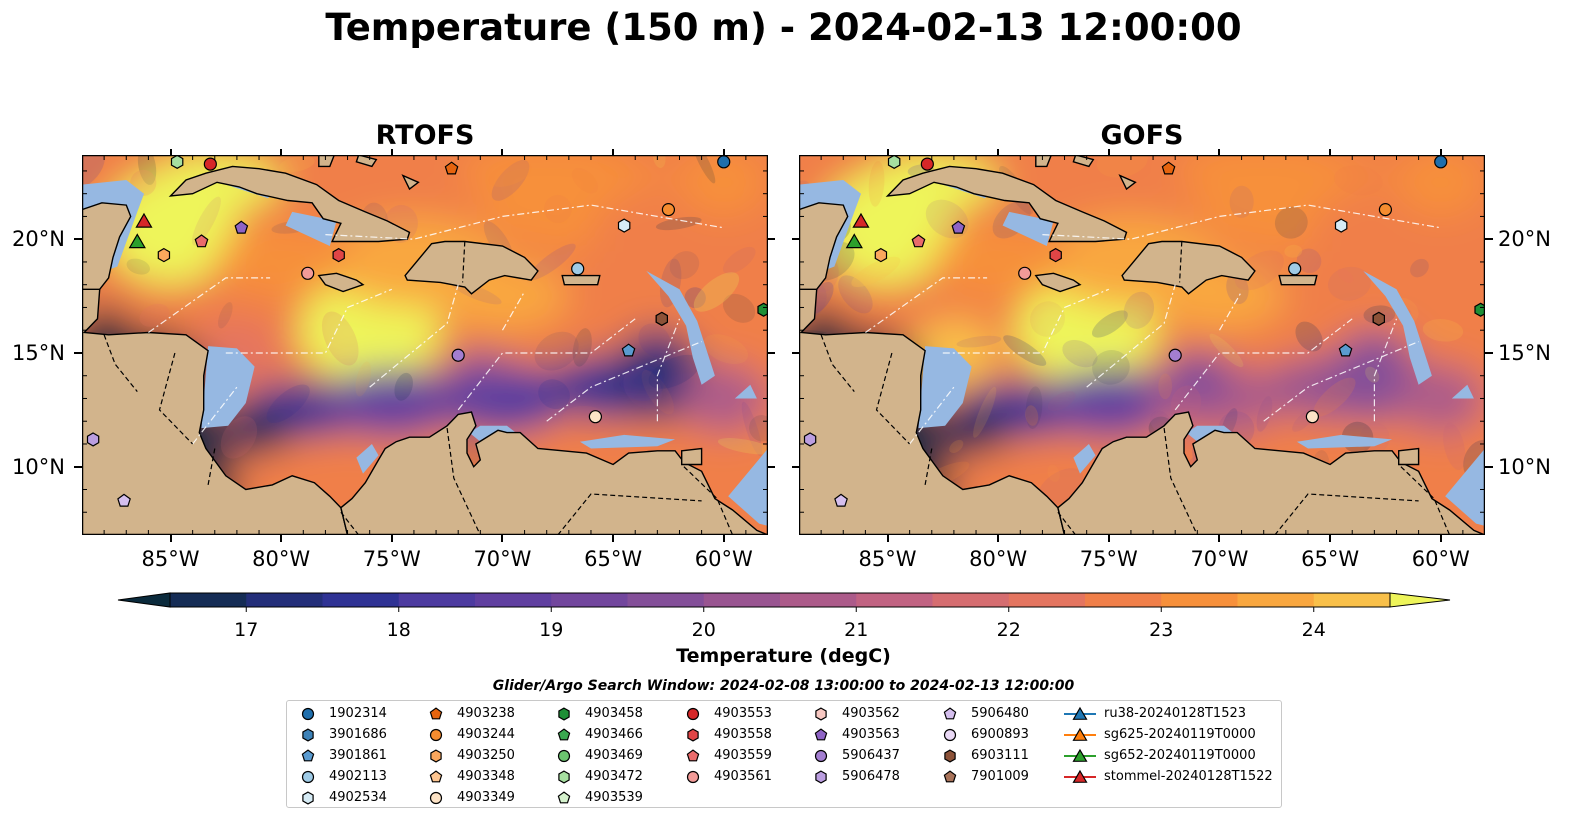 The width and height of the screenshot is (1577, 826). What do you see at coordinates (358, 713) in the screenshot?
I see `legend-label: 1902314` at bounding box center [358, 713].